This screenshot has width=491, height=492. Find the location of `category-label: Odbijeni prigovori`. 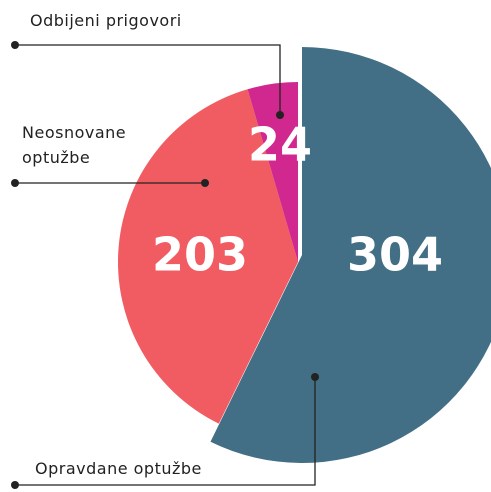

category-label: Odbijeni prigovori is located at coordinates (106, 20).